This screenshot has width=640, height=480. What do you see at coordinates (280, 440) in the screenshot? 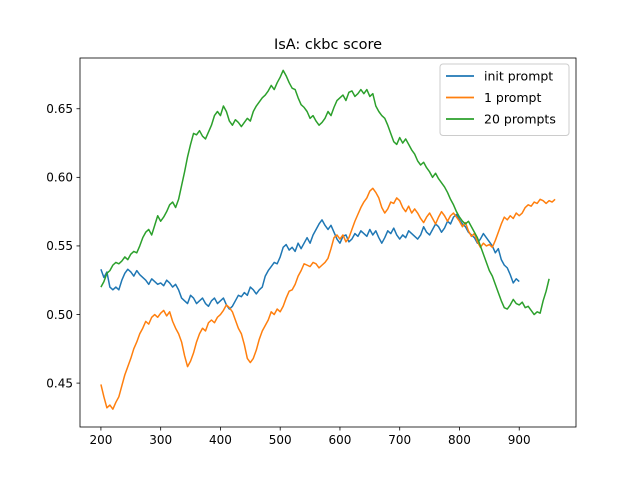
I see `x-tick-label: 500` at bounding box center [280, 440].